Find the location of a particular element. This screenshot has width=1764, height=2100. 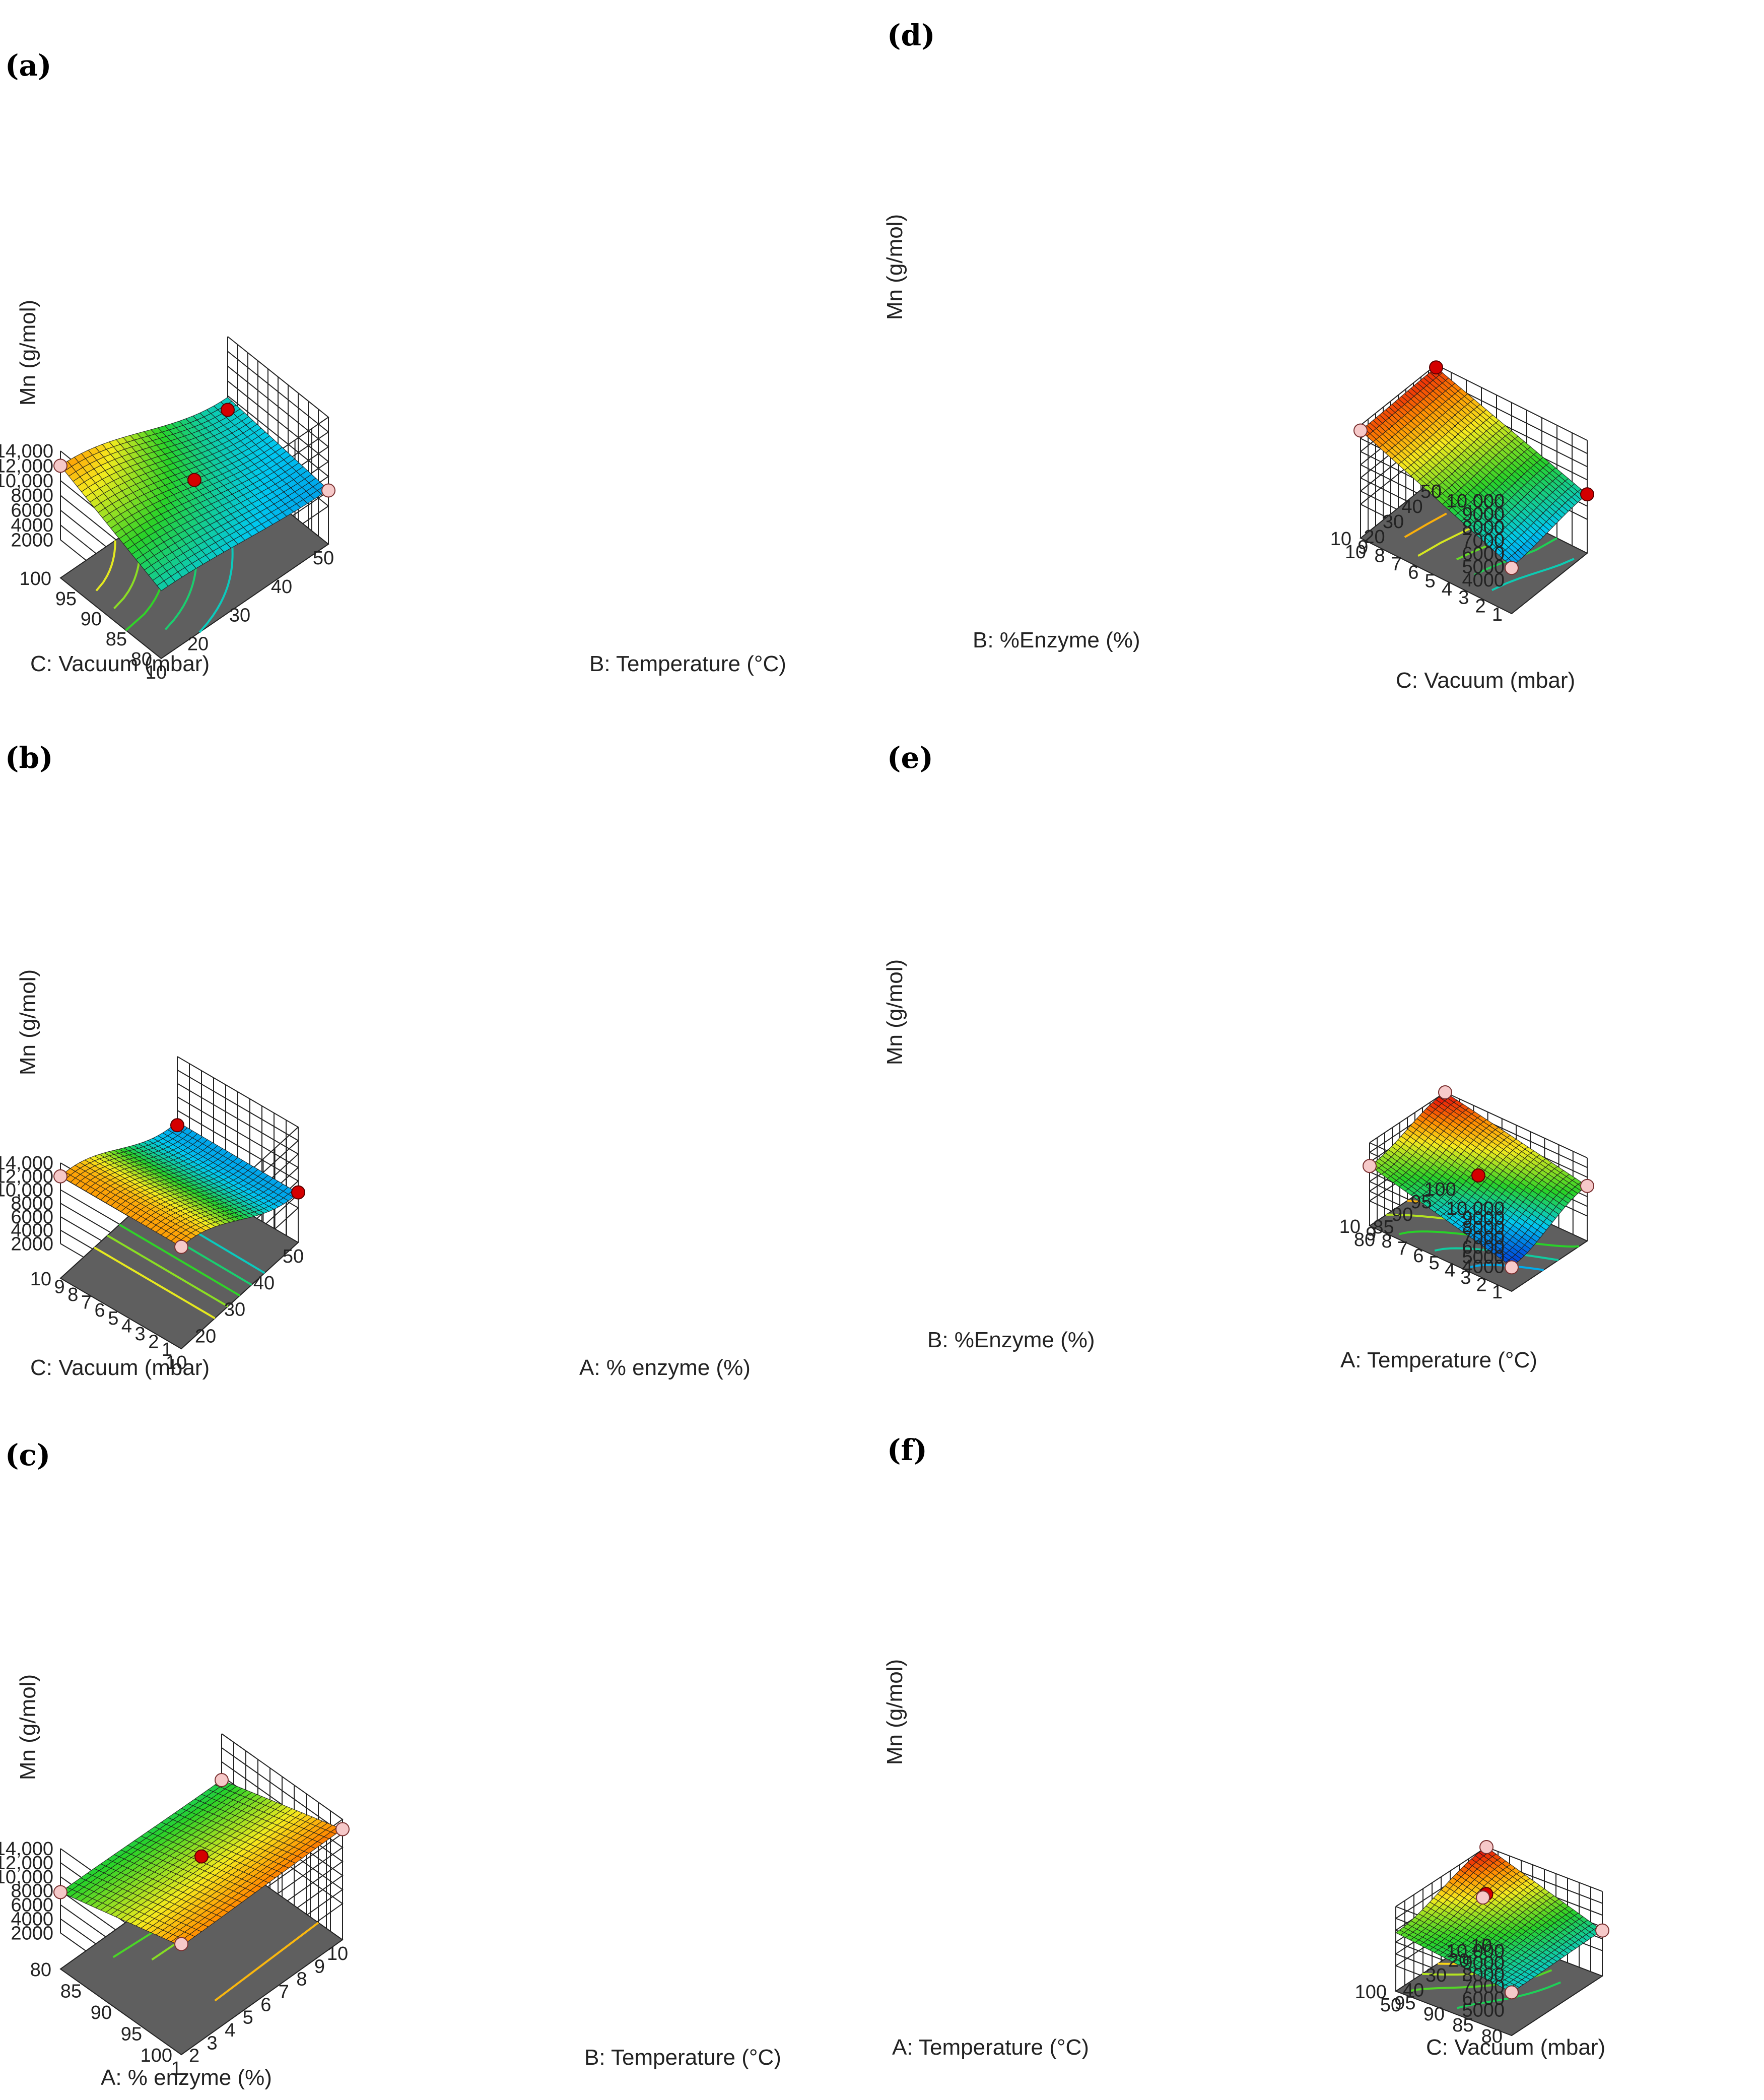

x-tick-label: 2 is located at coordinates (194, 2056).